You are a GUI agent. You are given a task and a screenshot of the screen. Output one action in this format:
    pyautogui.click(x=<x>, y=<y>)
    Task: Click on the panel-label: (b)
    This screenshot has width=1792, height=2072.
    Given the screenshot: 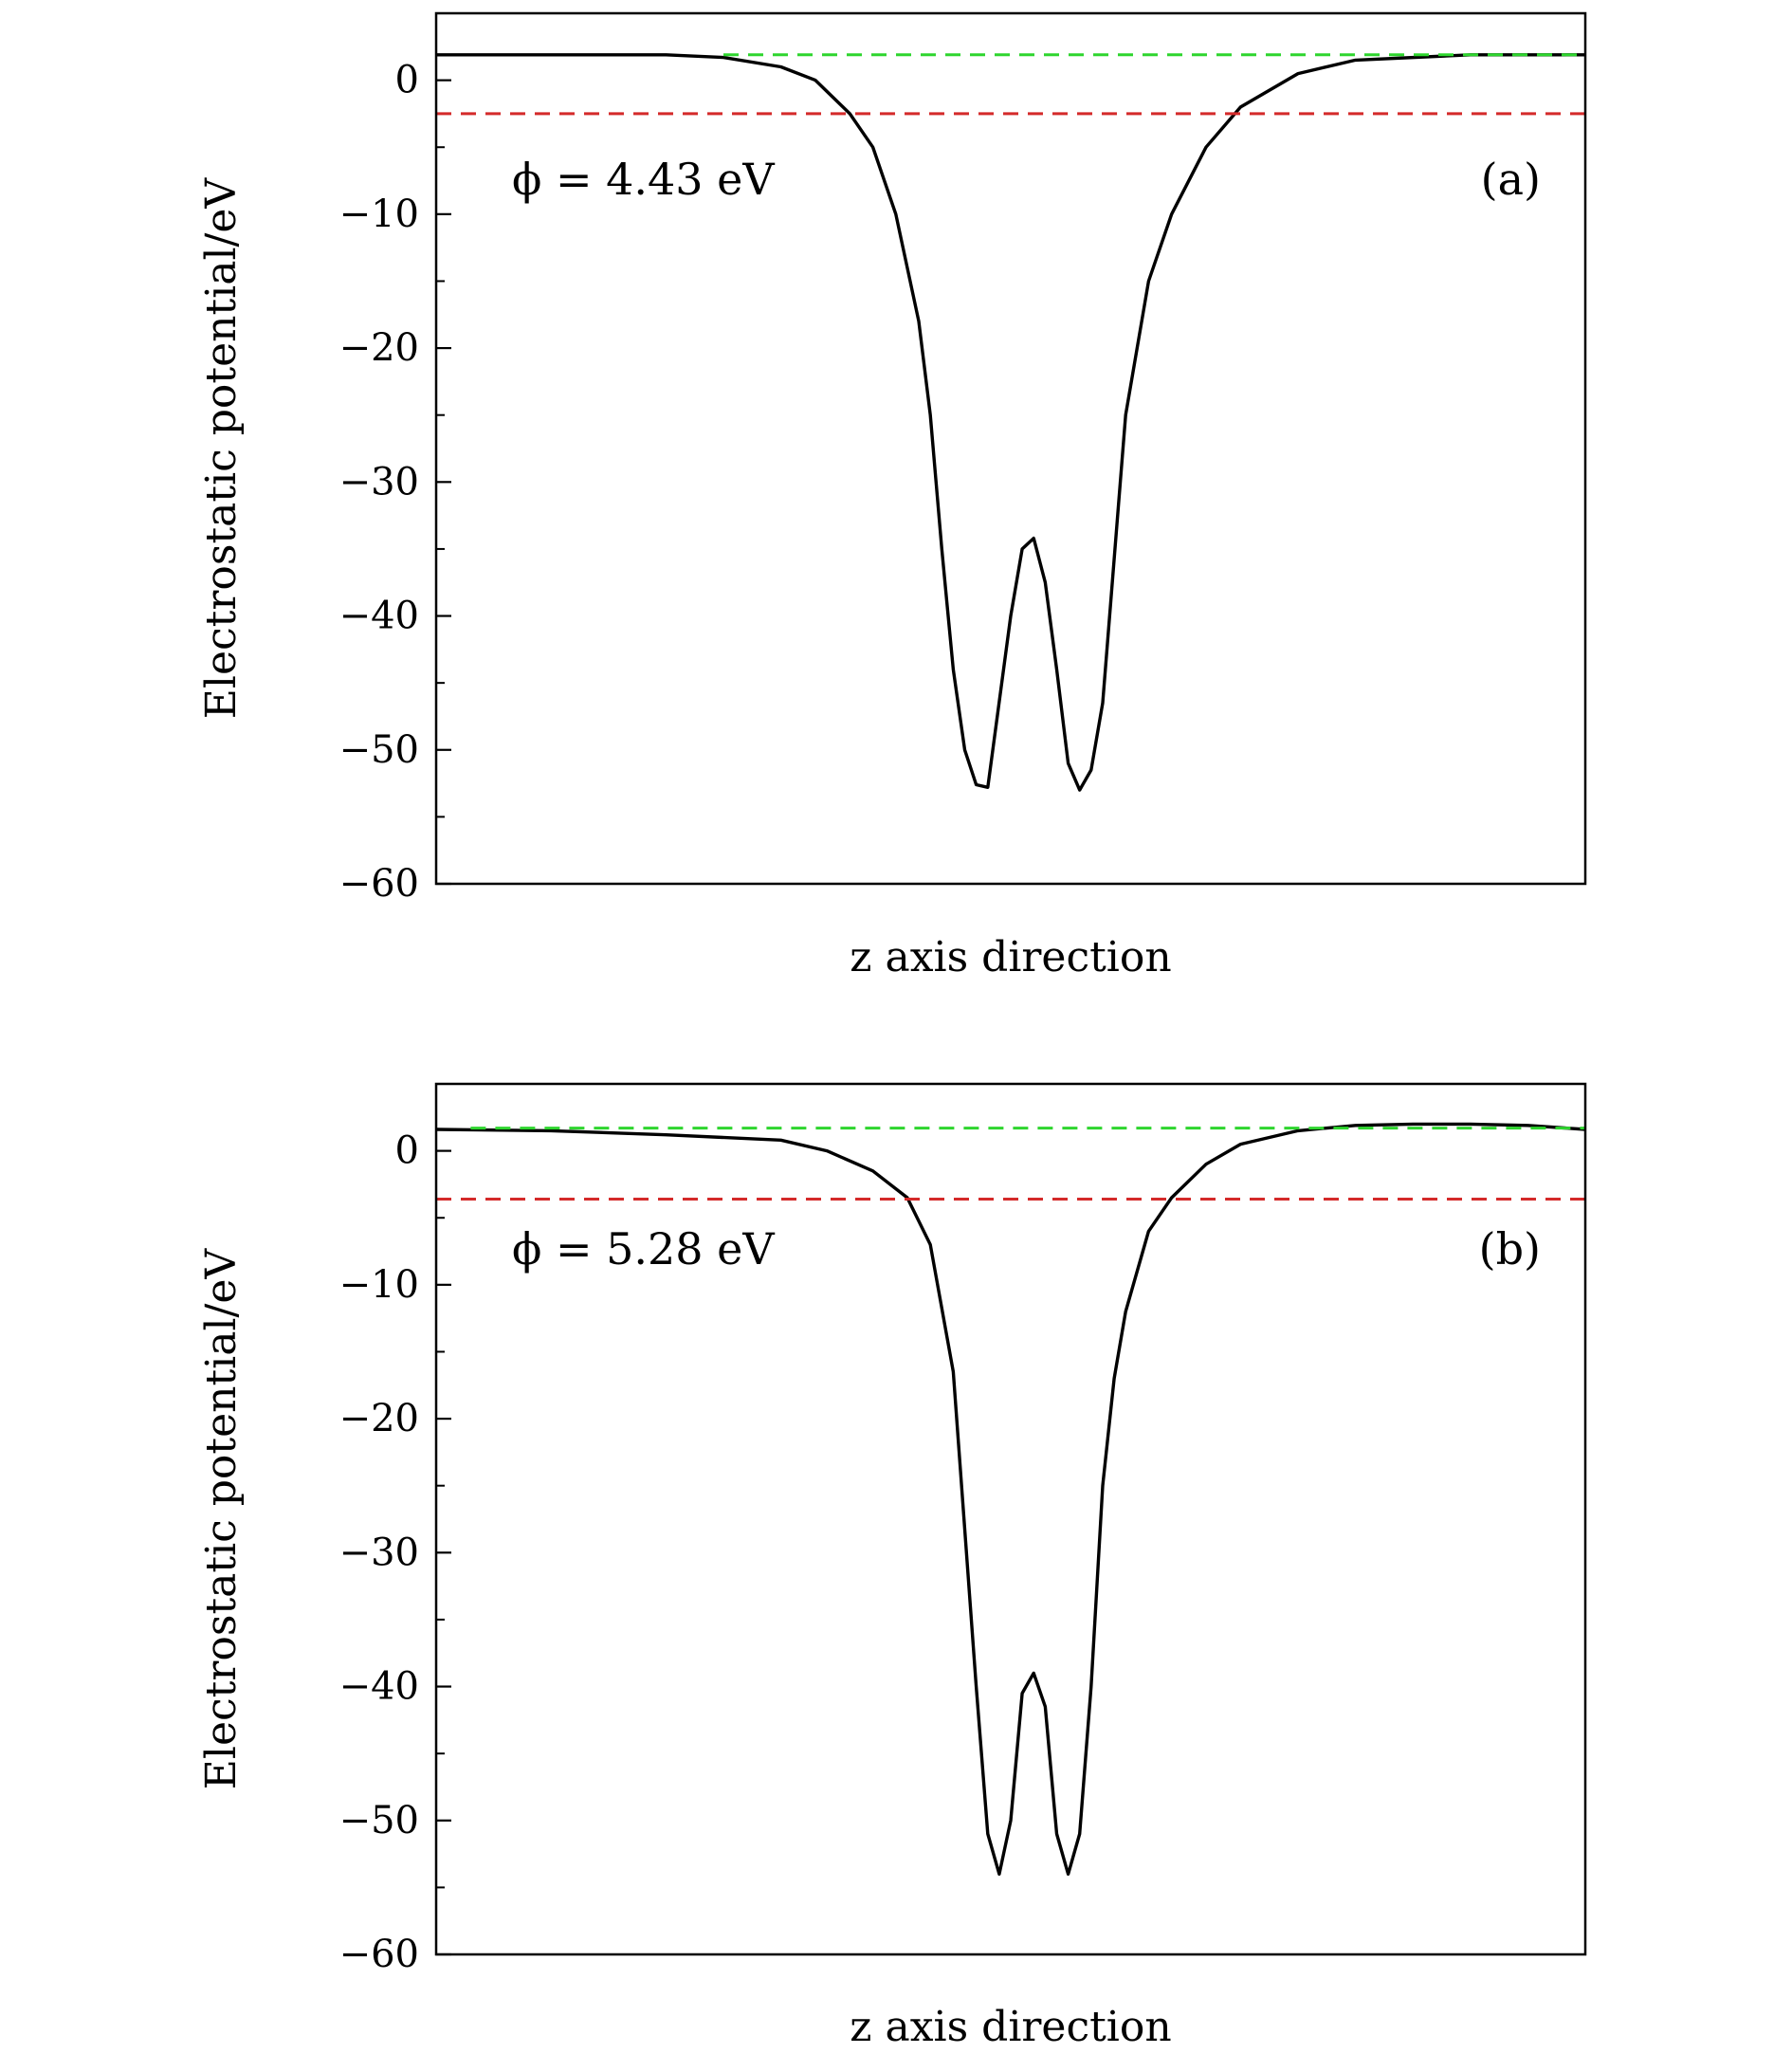 What is the action you would take?
    pyautogui.click(x=1510, y=1248)
    